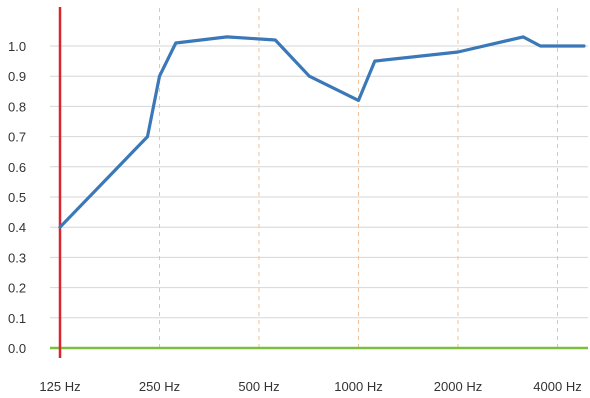  I want to click on y-tick-label: 1.0, so click(17, 46).